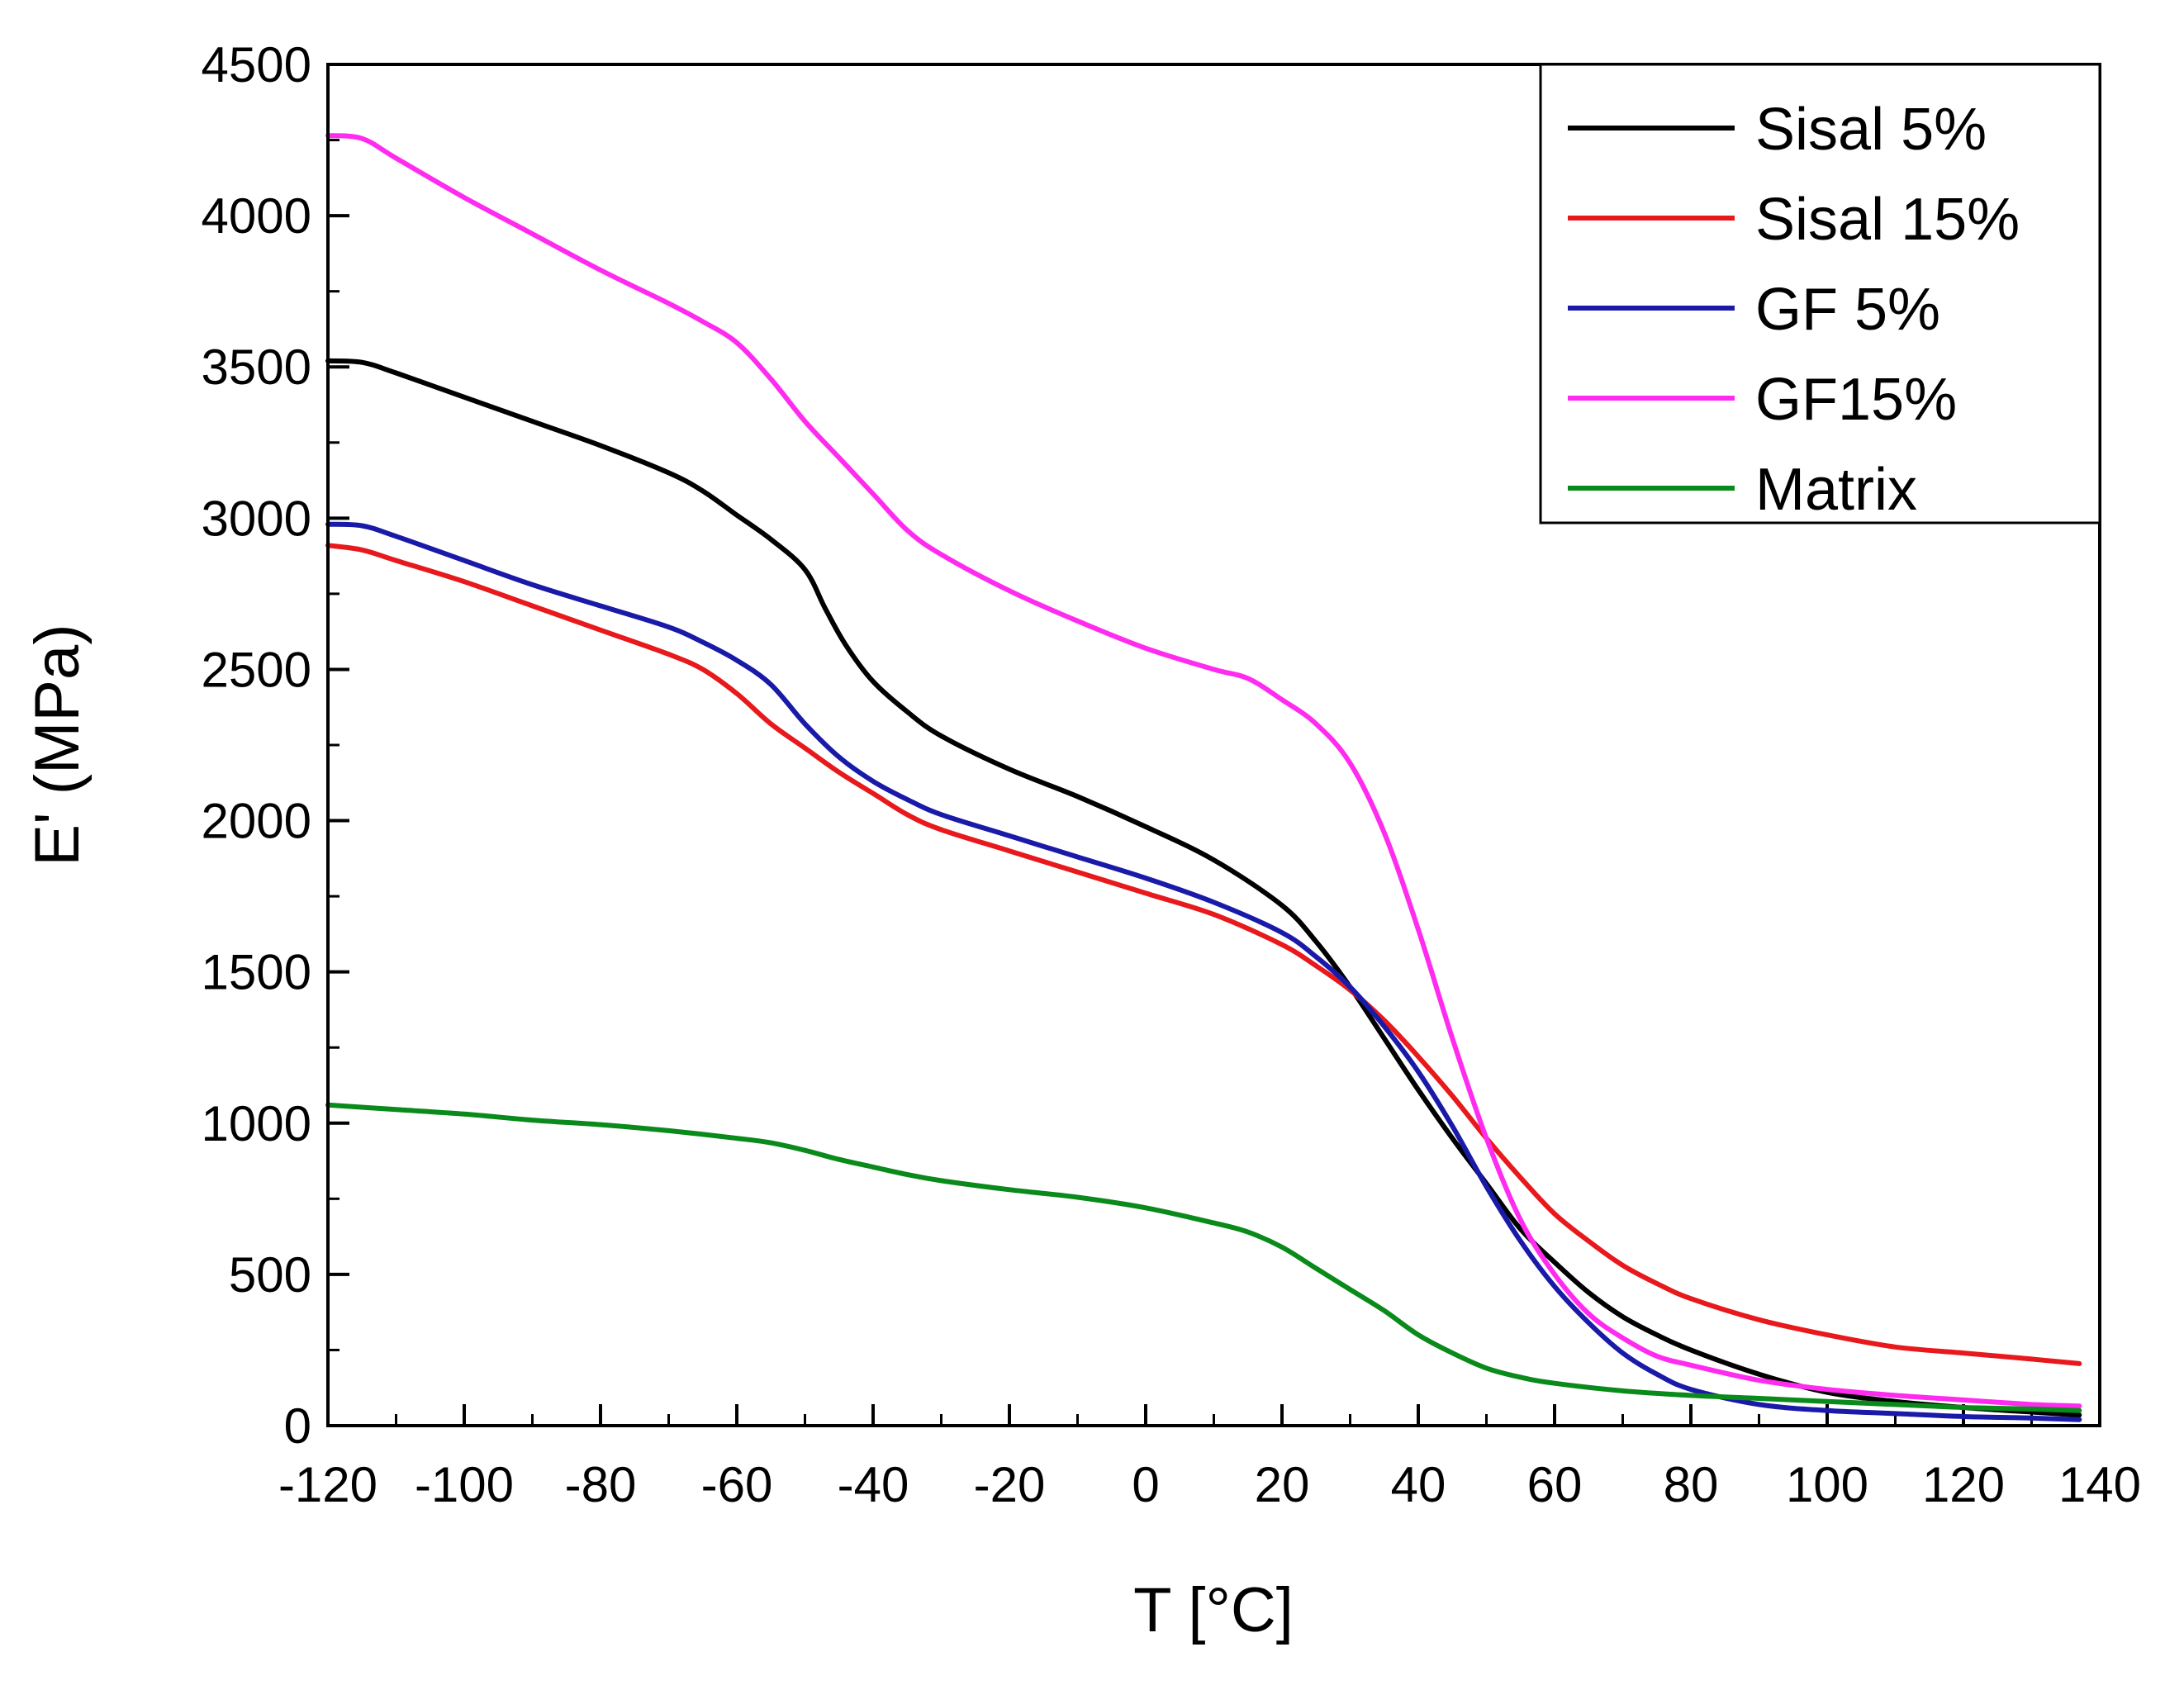 The image size is (2184, 1685). What do you see at coordinates (737, 1484) in the screenshot?
I see `x-tick-label: -60` at bounding box center [737, 1484].